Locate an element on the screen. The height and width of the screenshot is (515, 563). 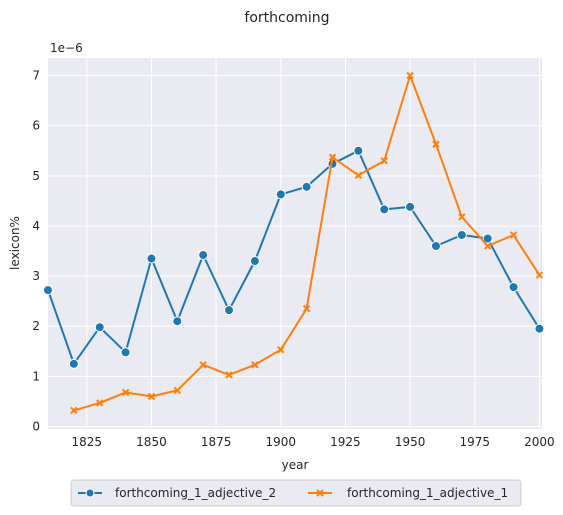
x-tick-label: 1900 is located at coordinates (281, 442).